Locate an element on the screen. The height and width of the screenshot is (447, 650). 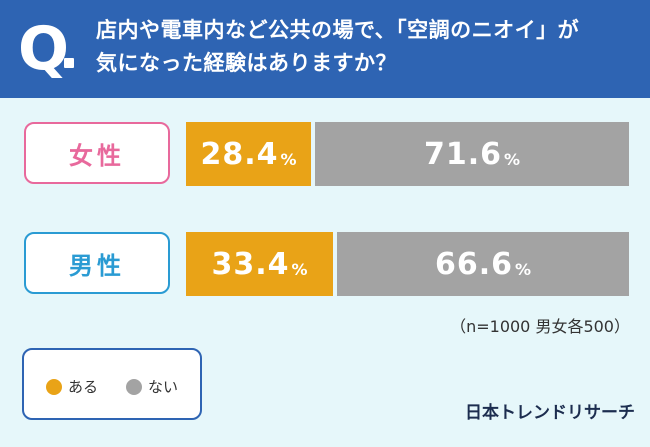
bar-row-female: 28.4% 71.6% is located at coordinates (407, 154).